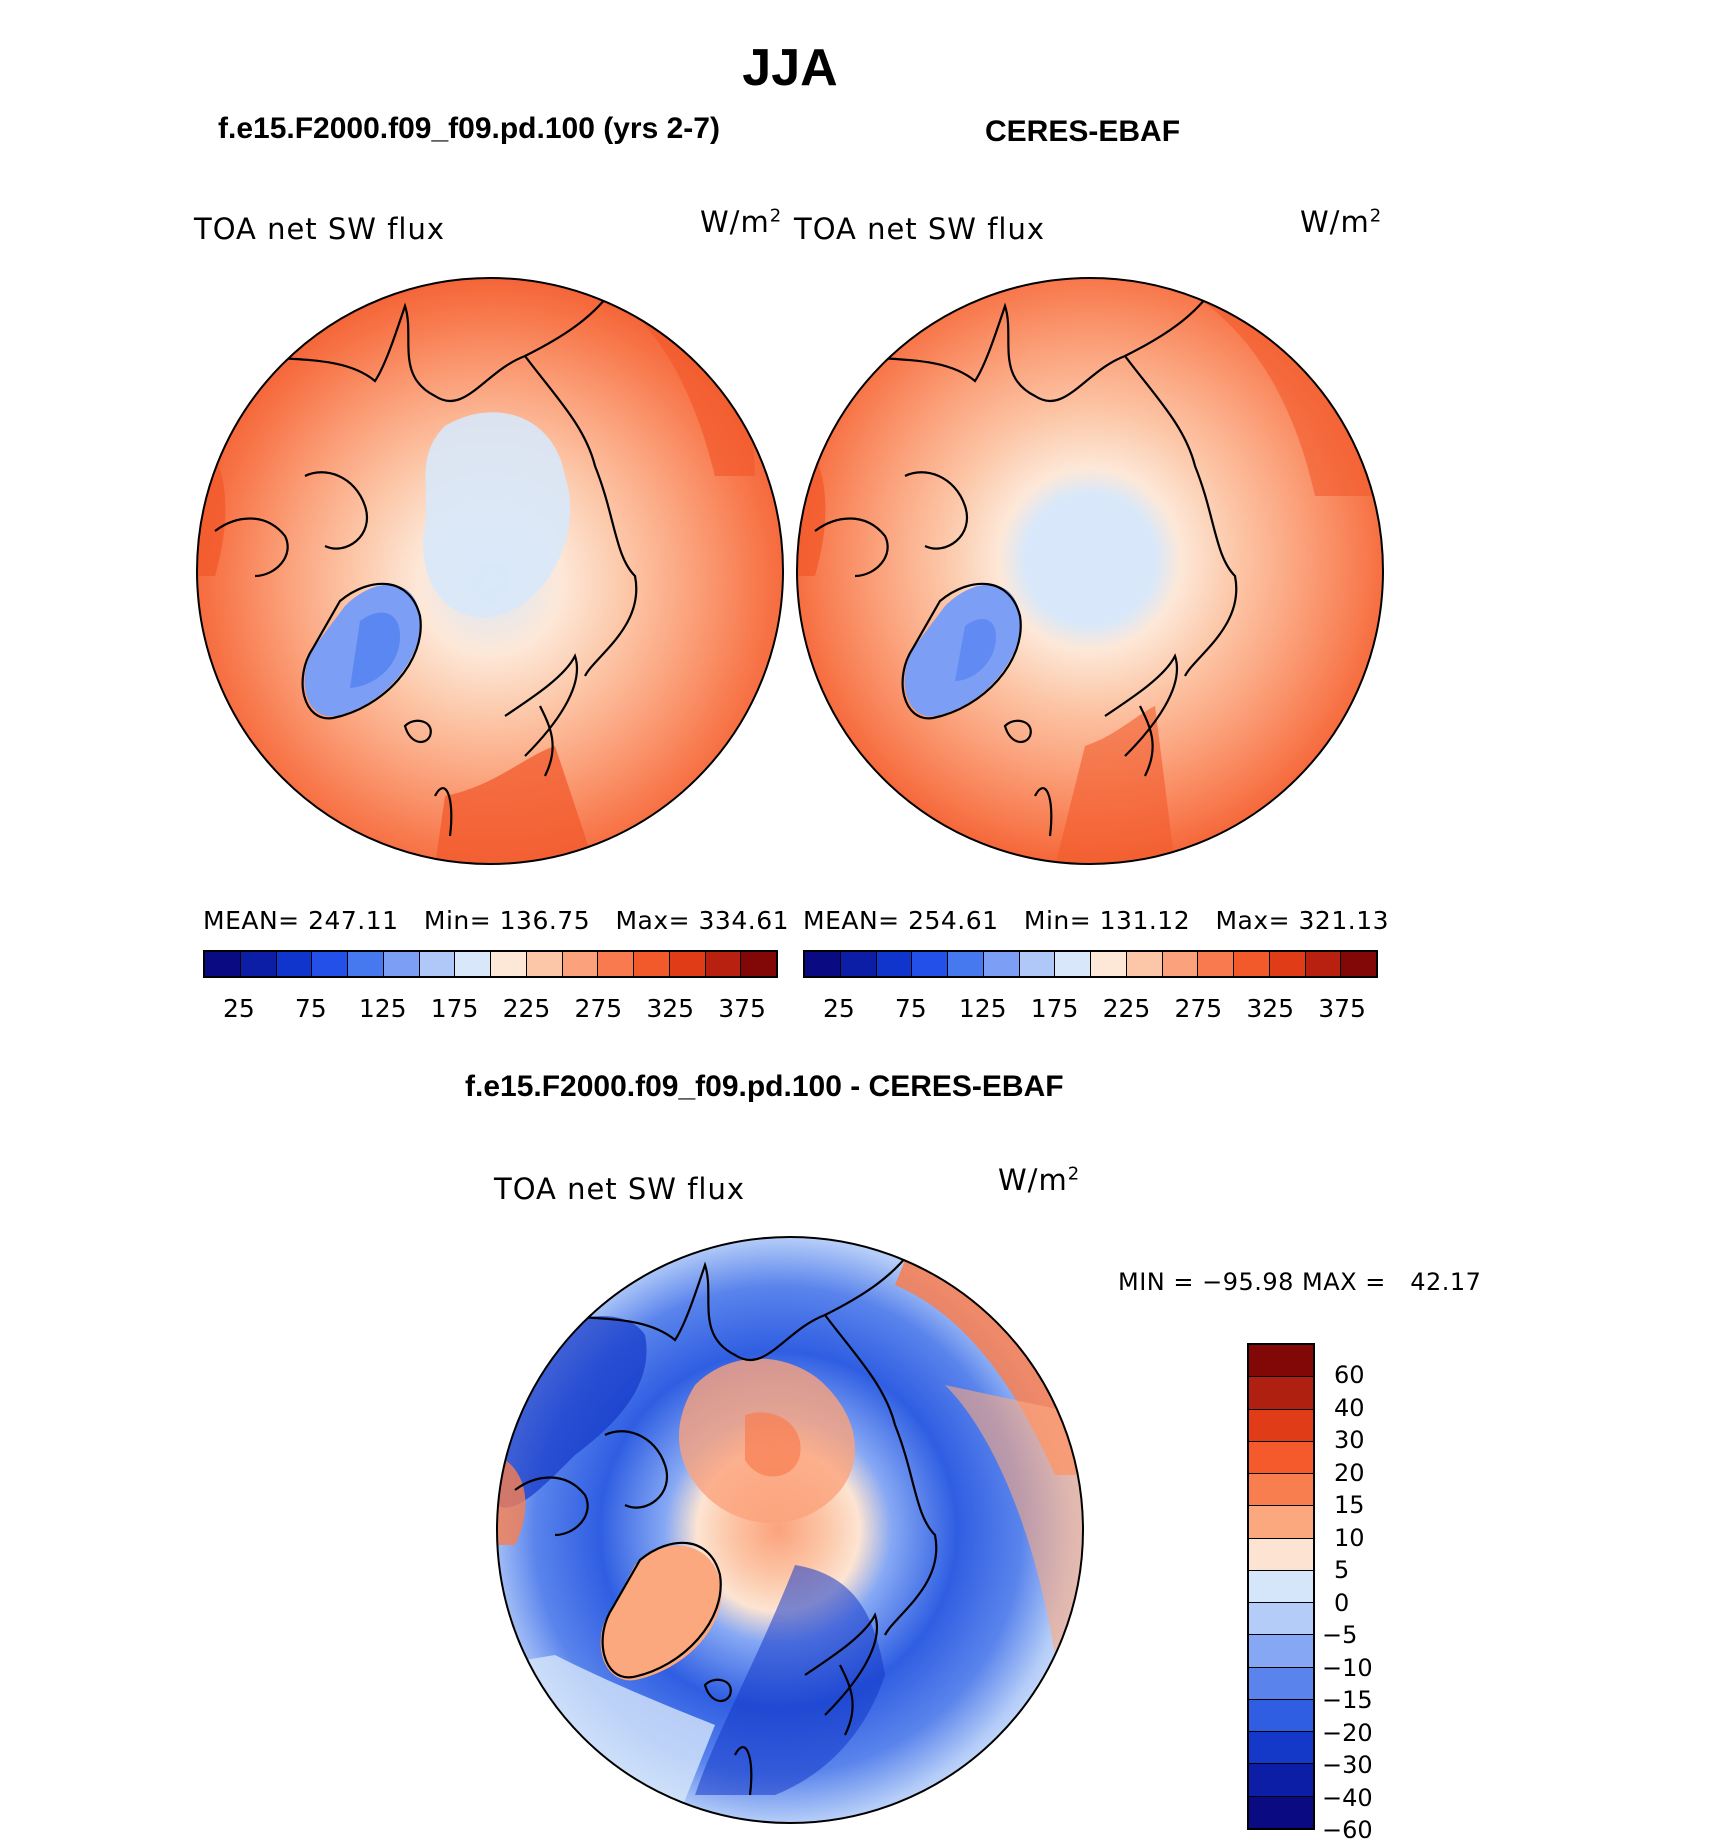 The height and width of the screenshot is (1844, 1710). What do you see at coordinates (1347, 1830) in the screenshot?
I see `diff-colorbar-tick-label: −60` at bounding box center [1347, 1830].